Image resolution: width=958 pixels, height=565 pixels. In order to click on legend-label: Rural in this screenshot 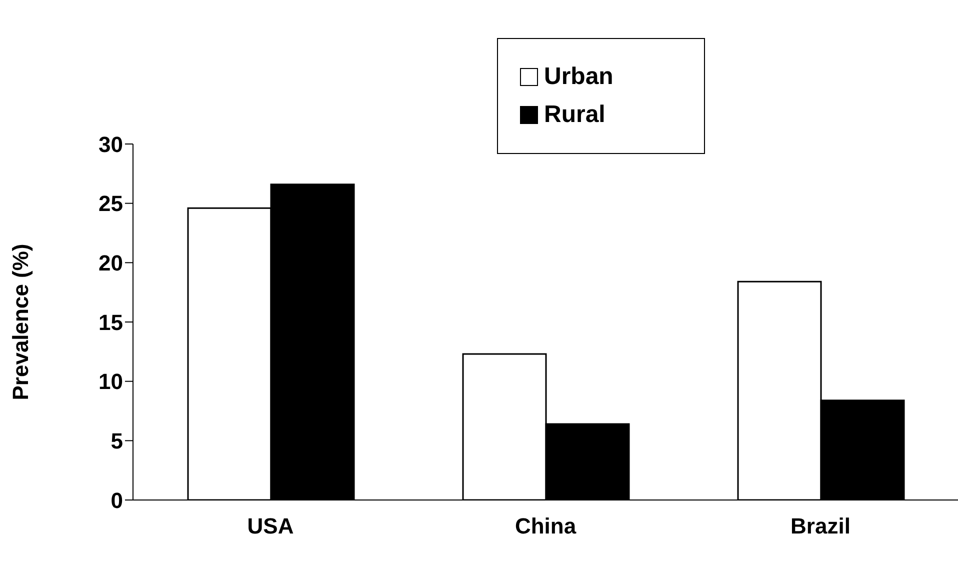, I will do `click(575, 115)`.